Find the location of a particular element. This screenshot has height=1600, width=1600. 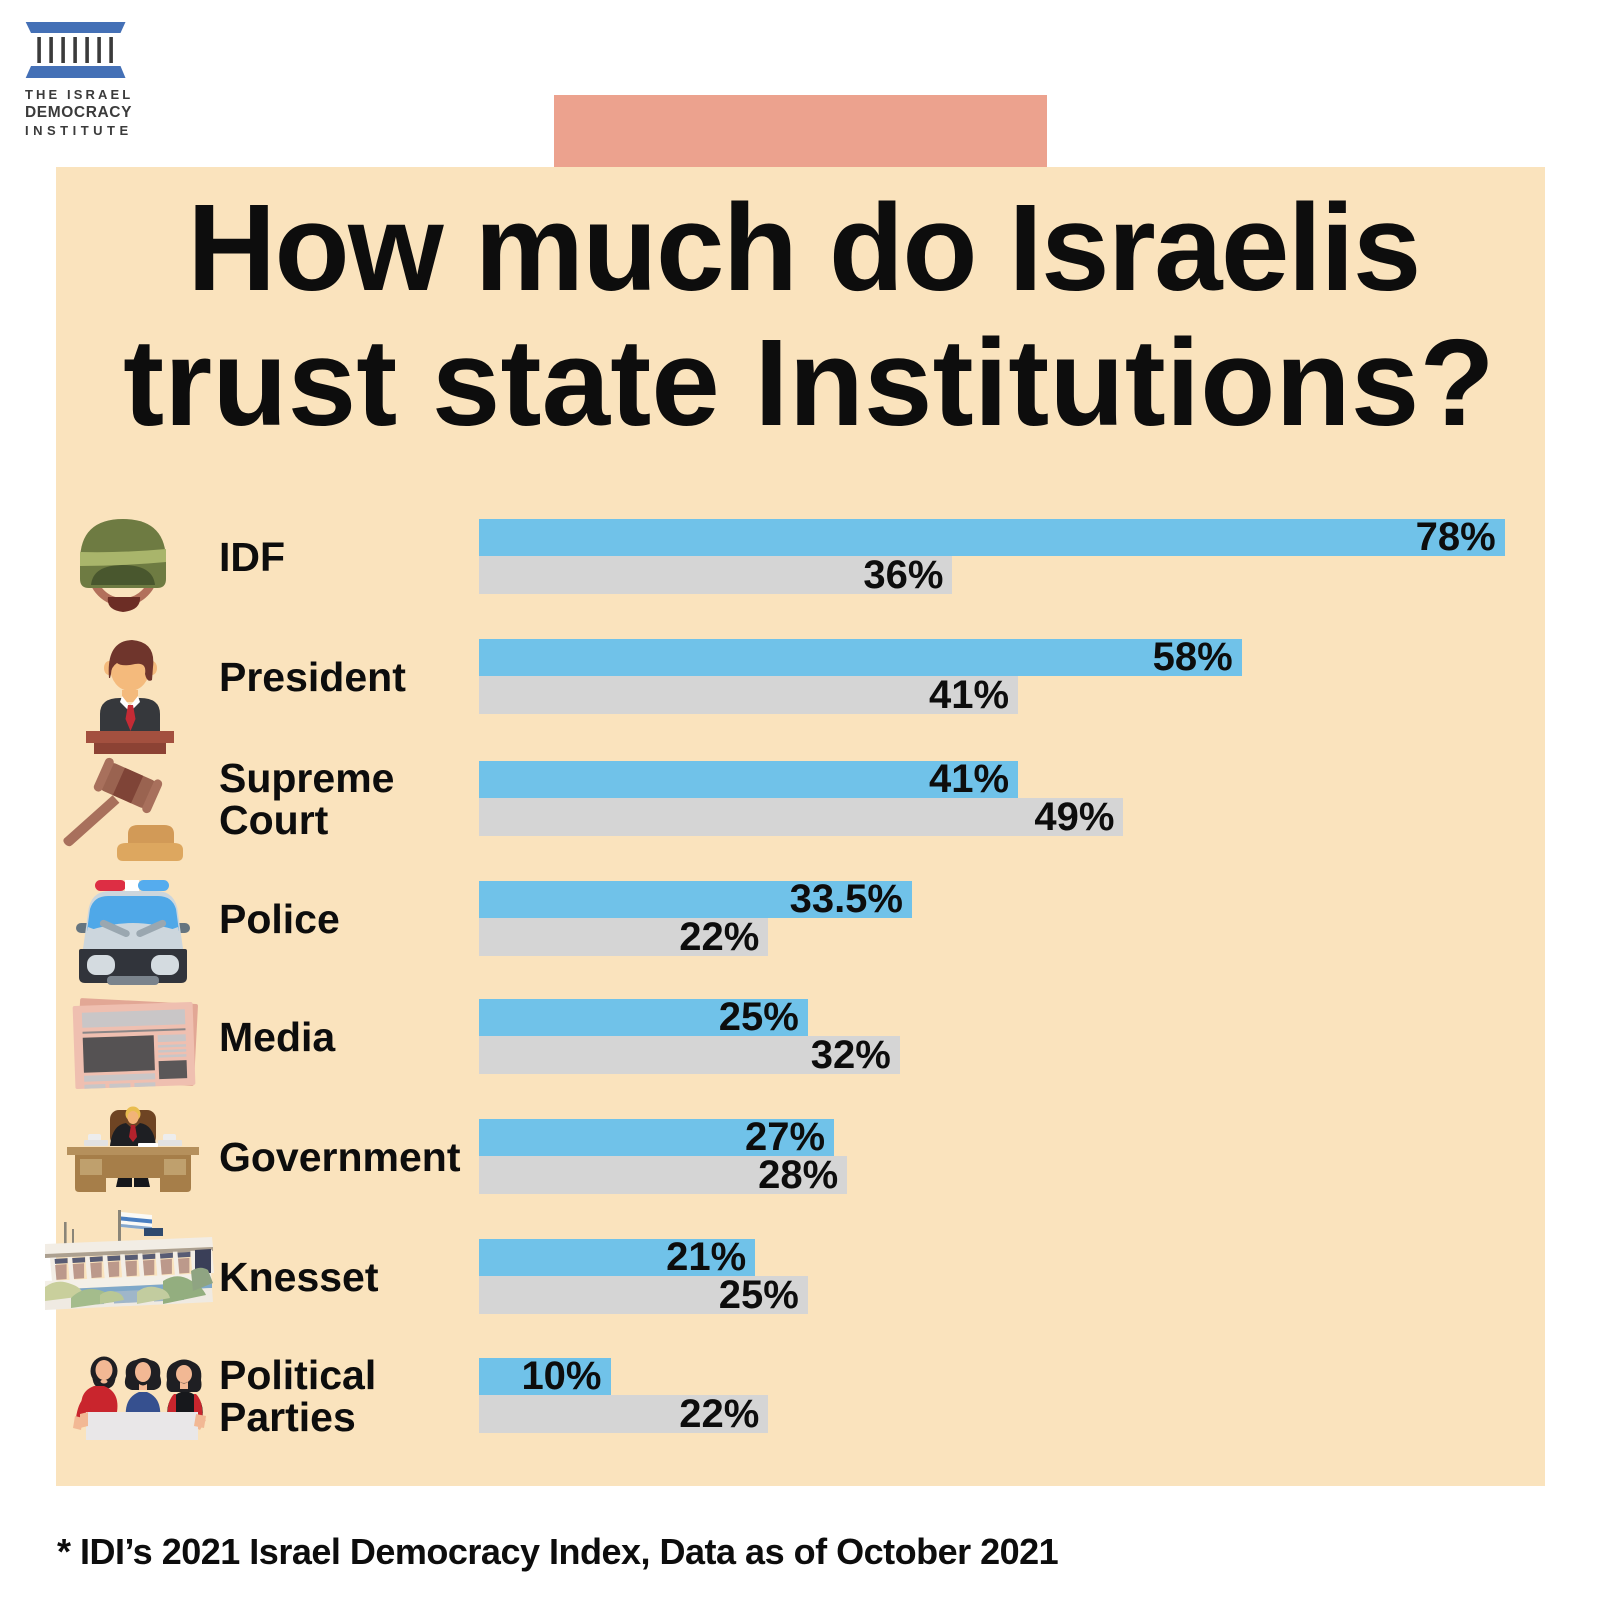

svg-text: INSTITUTE is located at coordinates (79, 130).